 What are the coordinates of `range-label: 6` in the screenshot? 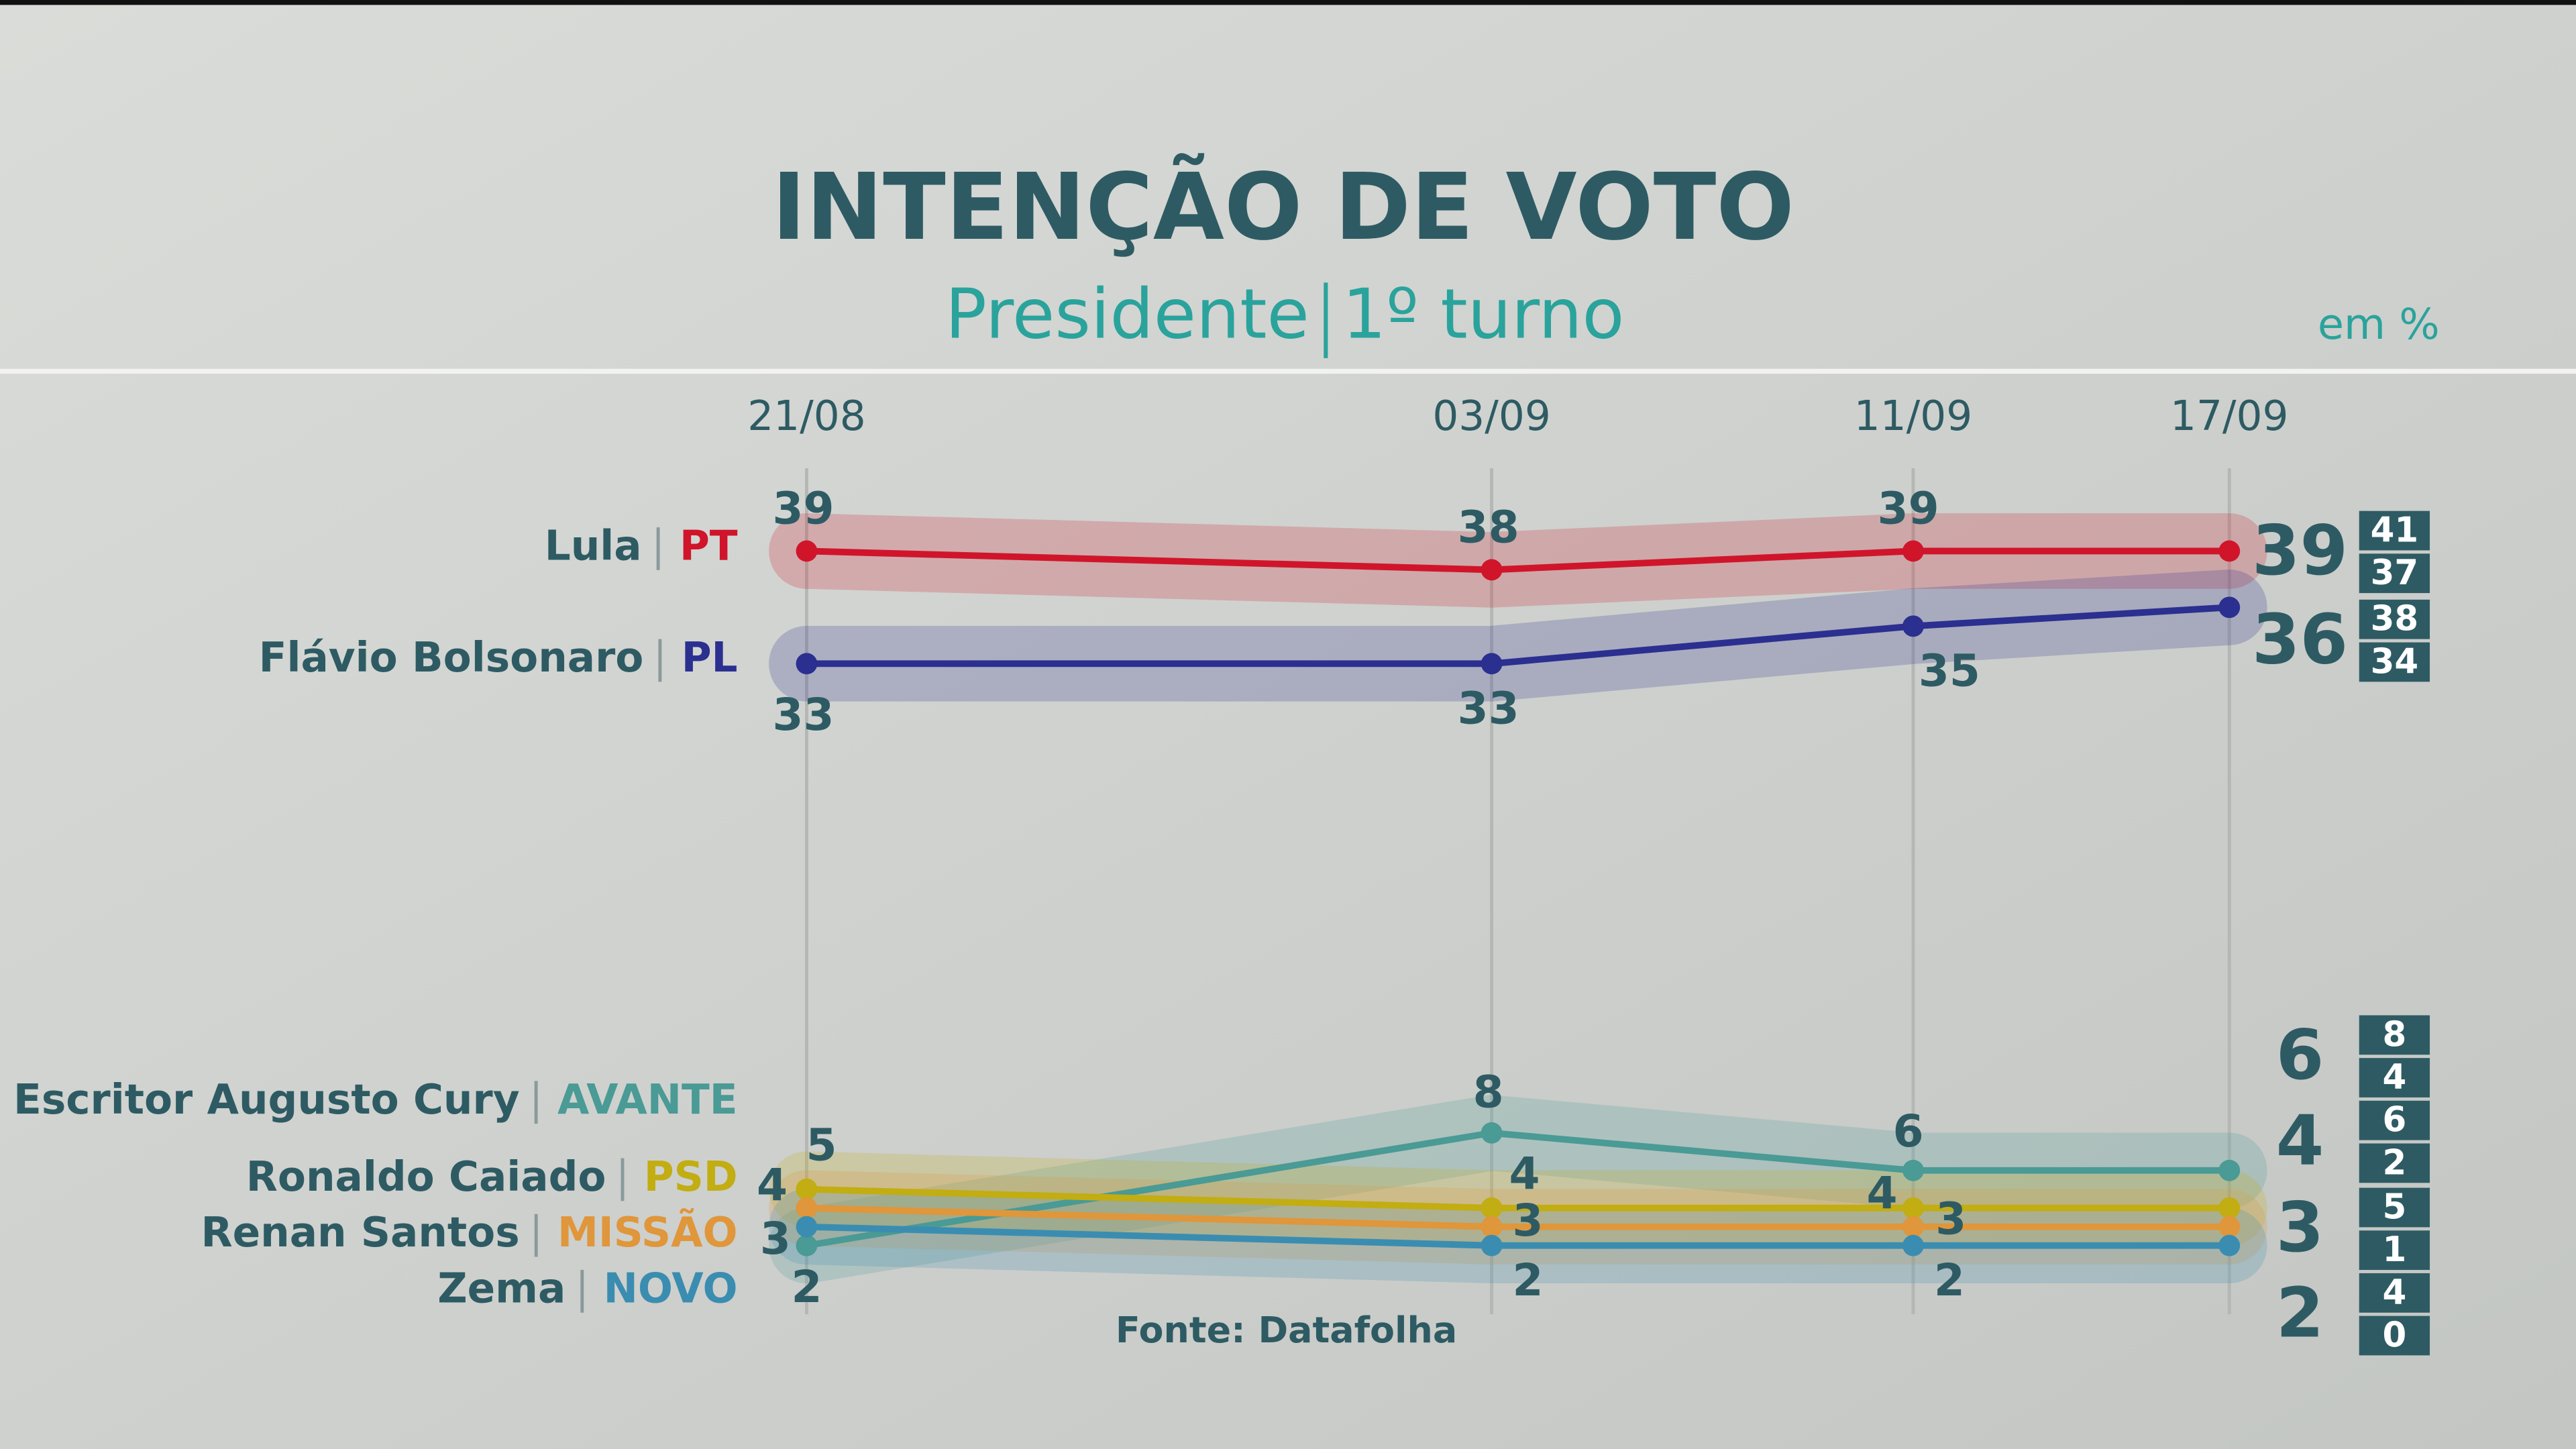 It's located at (2394, 1120).